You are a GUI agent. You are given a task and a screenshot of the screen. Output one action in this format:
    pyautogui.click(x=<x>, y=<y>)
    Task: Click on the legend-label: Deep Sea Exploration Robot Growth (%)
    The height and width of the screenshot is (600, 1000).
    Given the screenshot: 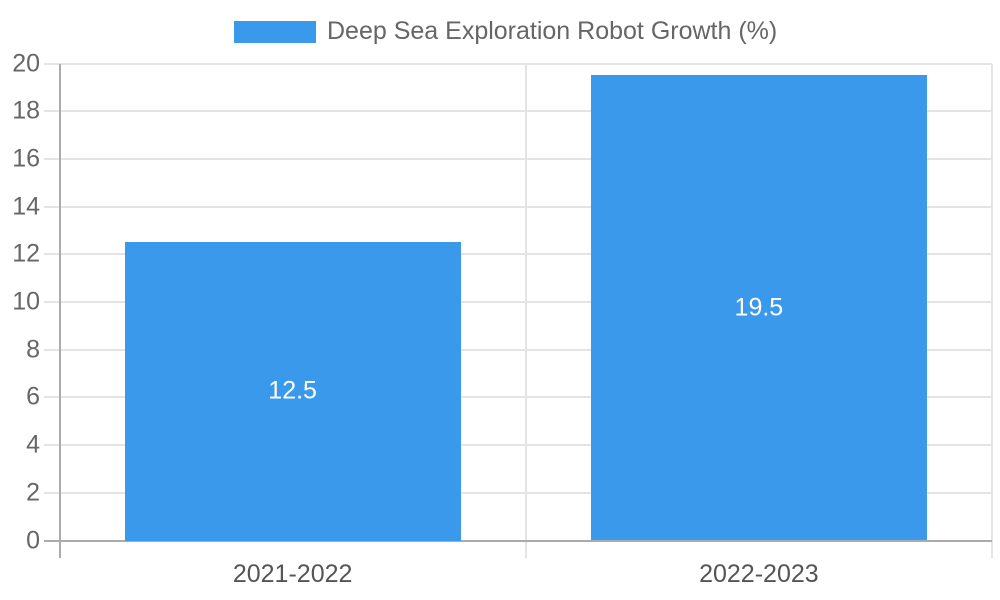 What is the action you would take?
    pyautogui.click(x=552, y=30)
    